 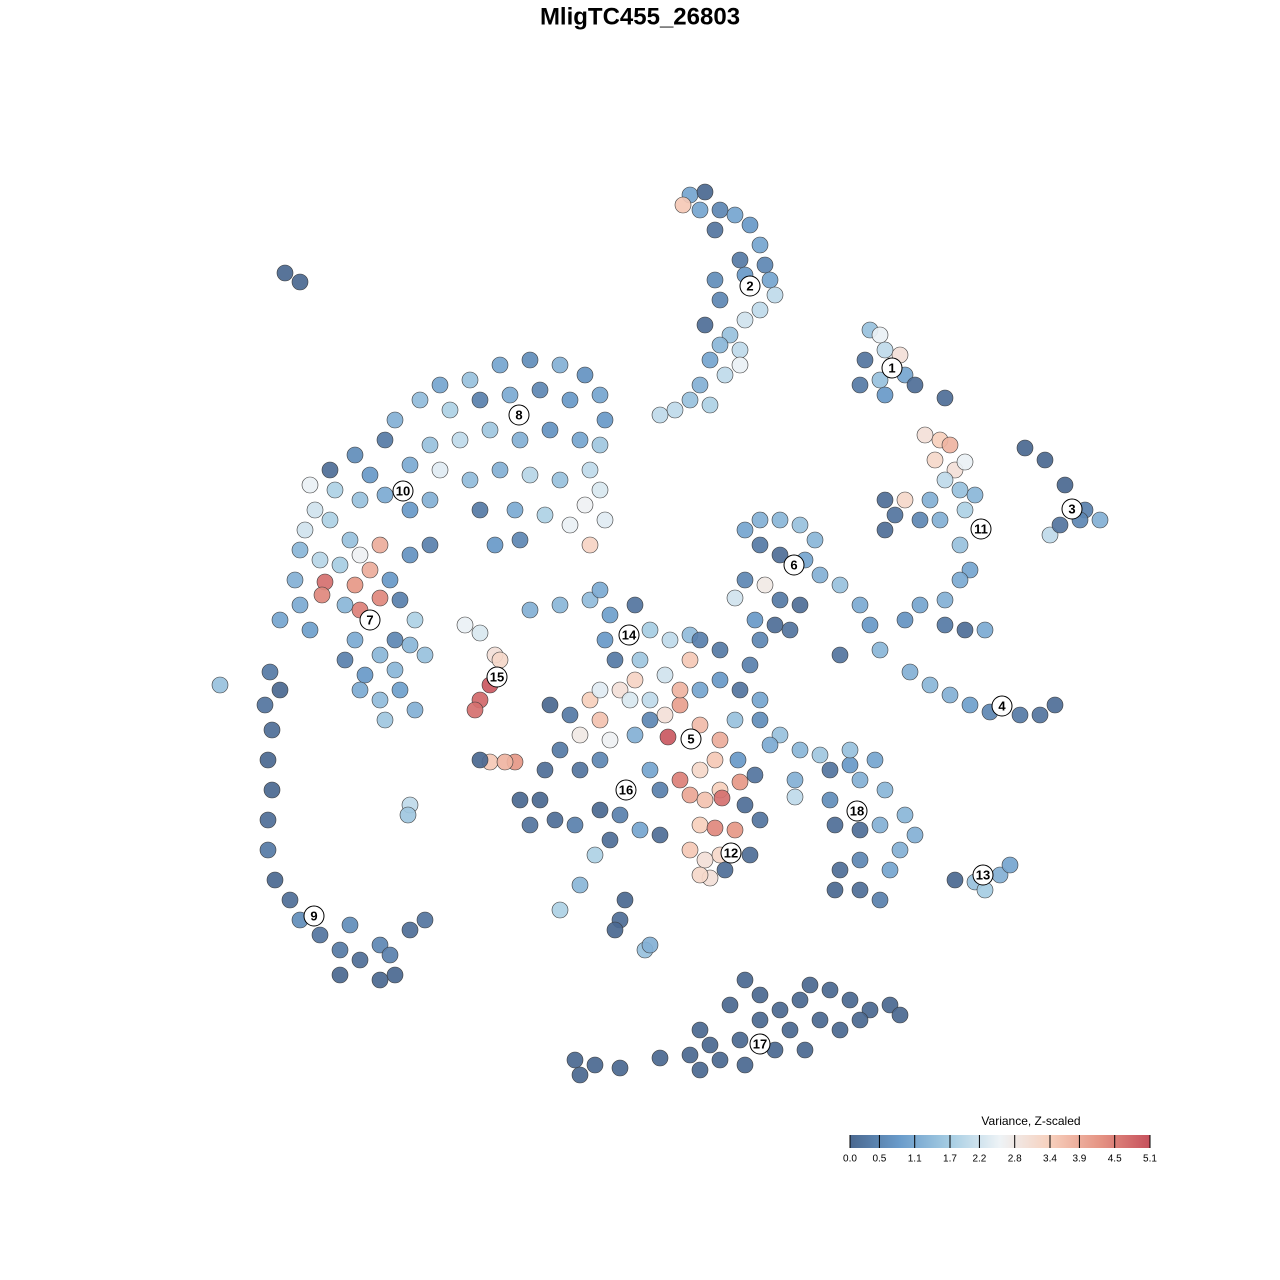 I want to click on cluster-label: 4, so click(x=1002, y=705).